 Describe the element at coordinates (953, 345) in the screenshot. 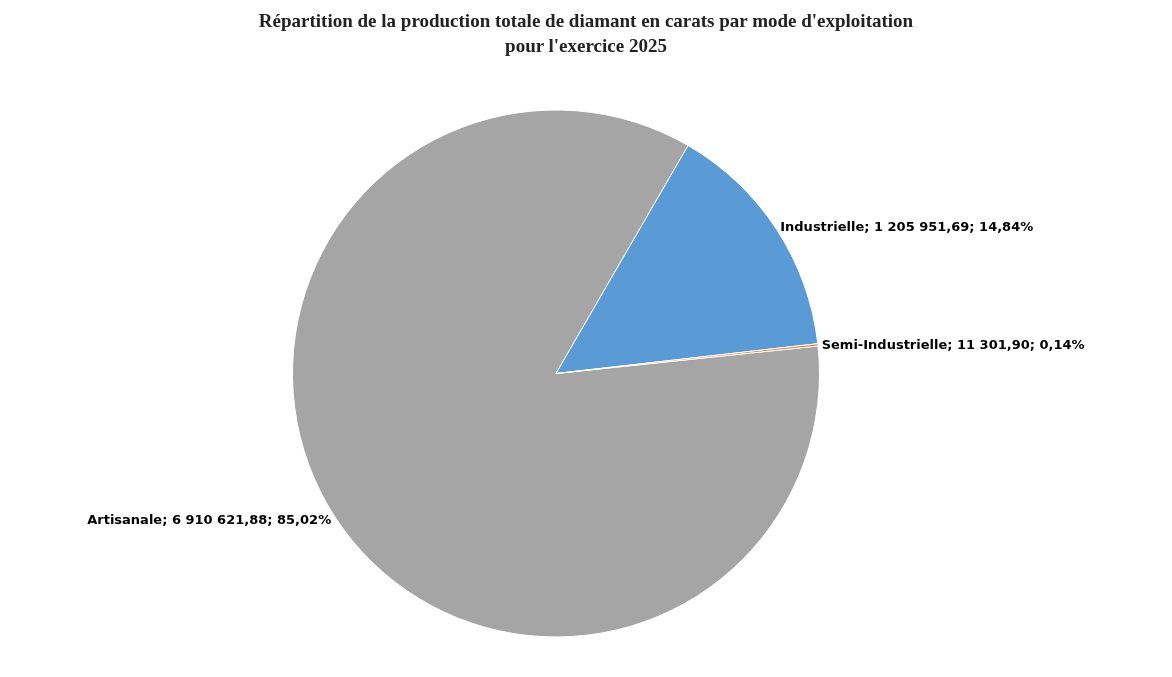

I see `slice-label: Semi-Industrielle; 11 301,90; 0,14%` at that location.